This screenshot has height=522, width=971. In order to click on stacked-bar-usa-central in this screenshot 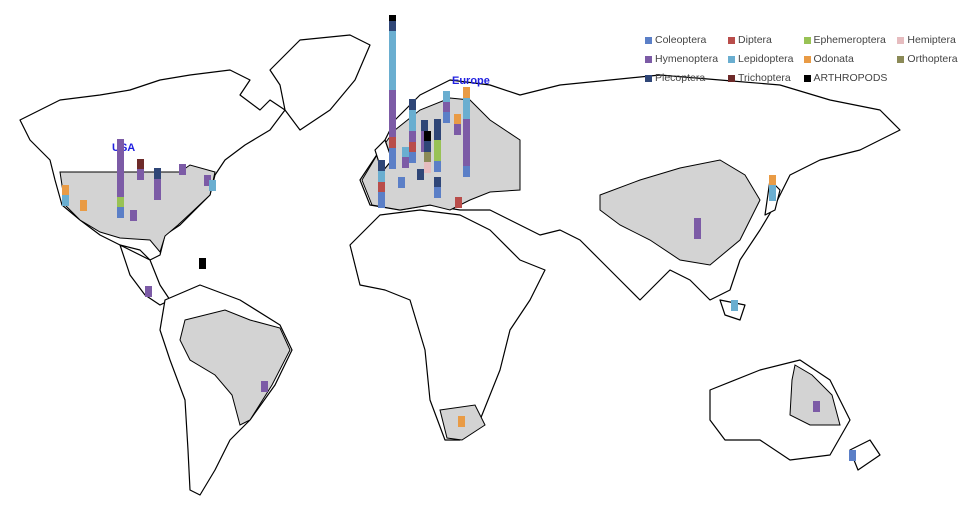, I will do `click(120, 178)`.